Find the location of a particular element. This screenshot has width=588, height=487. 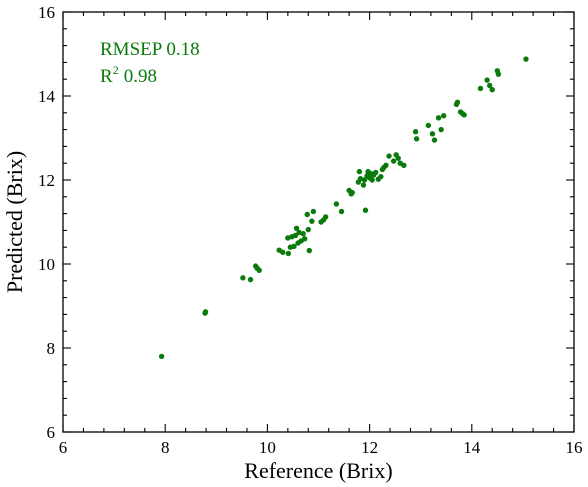

x-tick-label: 14 is located at coordinates (472, 447).